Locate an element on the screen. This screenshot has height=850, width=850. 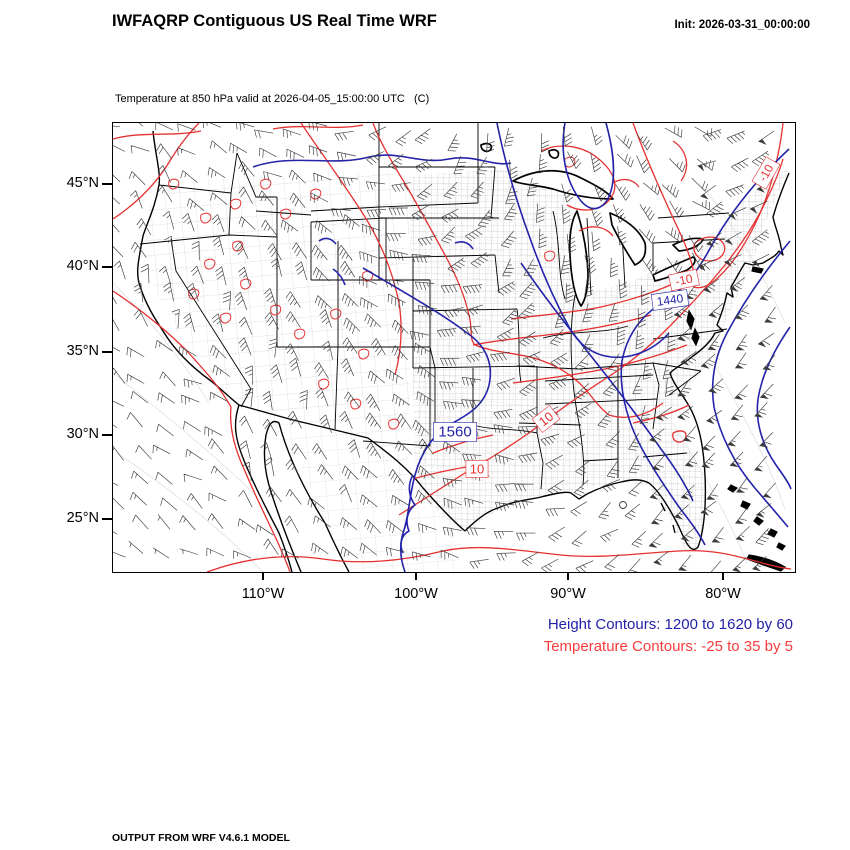
lat-tick-label: 30°N is located at coordinates (82, 434).